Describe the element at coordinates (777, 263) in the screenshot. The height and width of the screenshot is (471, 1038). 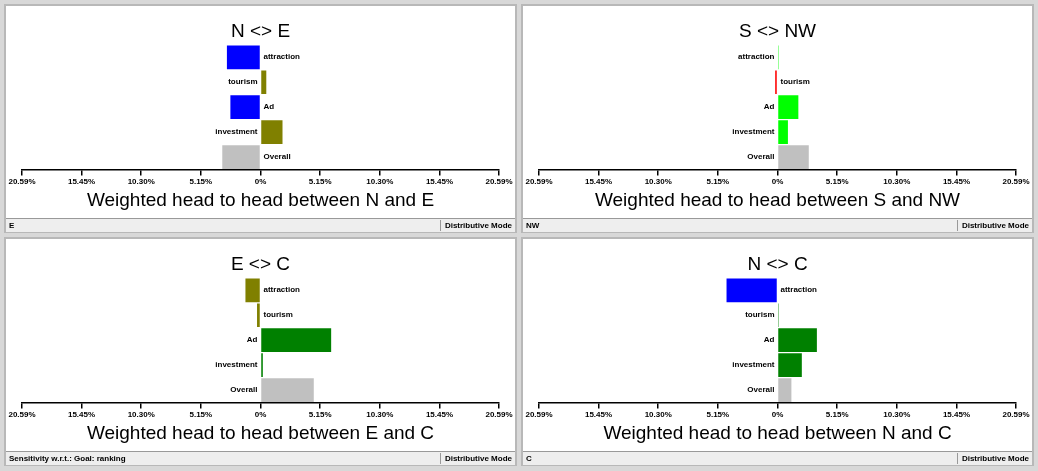
I see `chart-title: N <> C` at that location.